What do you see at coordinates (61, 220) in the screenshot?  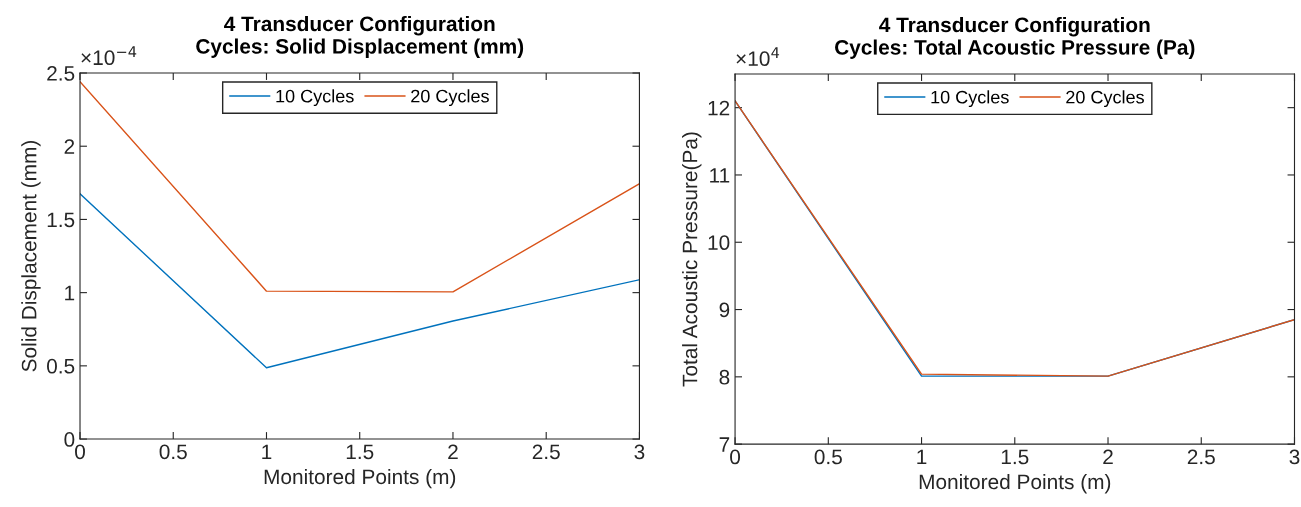 I see `y-tick-label: 1.5` at bounding box center [61, 220].